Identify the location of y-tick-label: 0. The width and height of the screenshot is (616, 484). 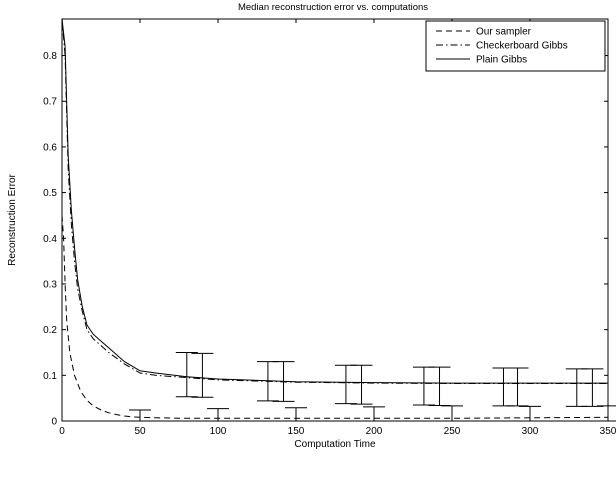
(54, 422).